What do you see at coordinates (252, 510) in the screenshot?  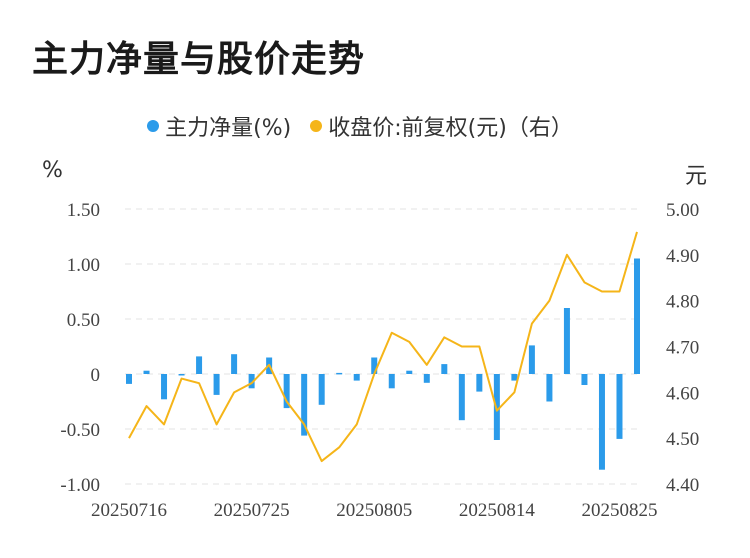 I see `x-tick-label: 20250725` at bounding box center [252, 510].